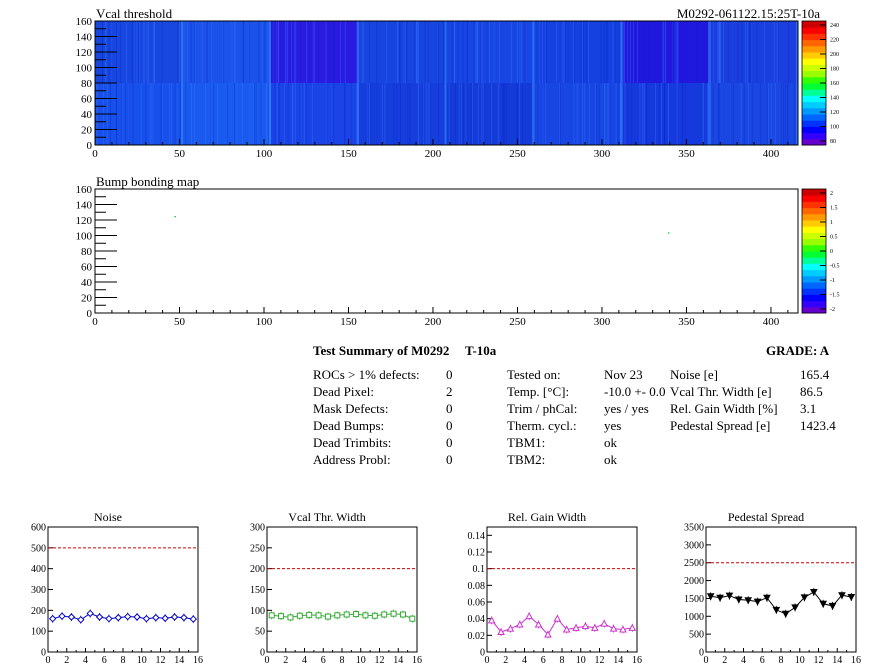  Describe the element at coordinates (811, 391) in the screenshot. I see `performance-value: 86.5` at that location.